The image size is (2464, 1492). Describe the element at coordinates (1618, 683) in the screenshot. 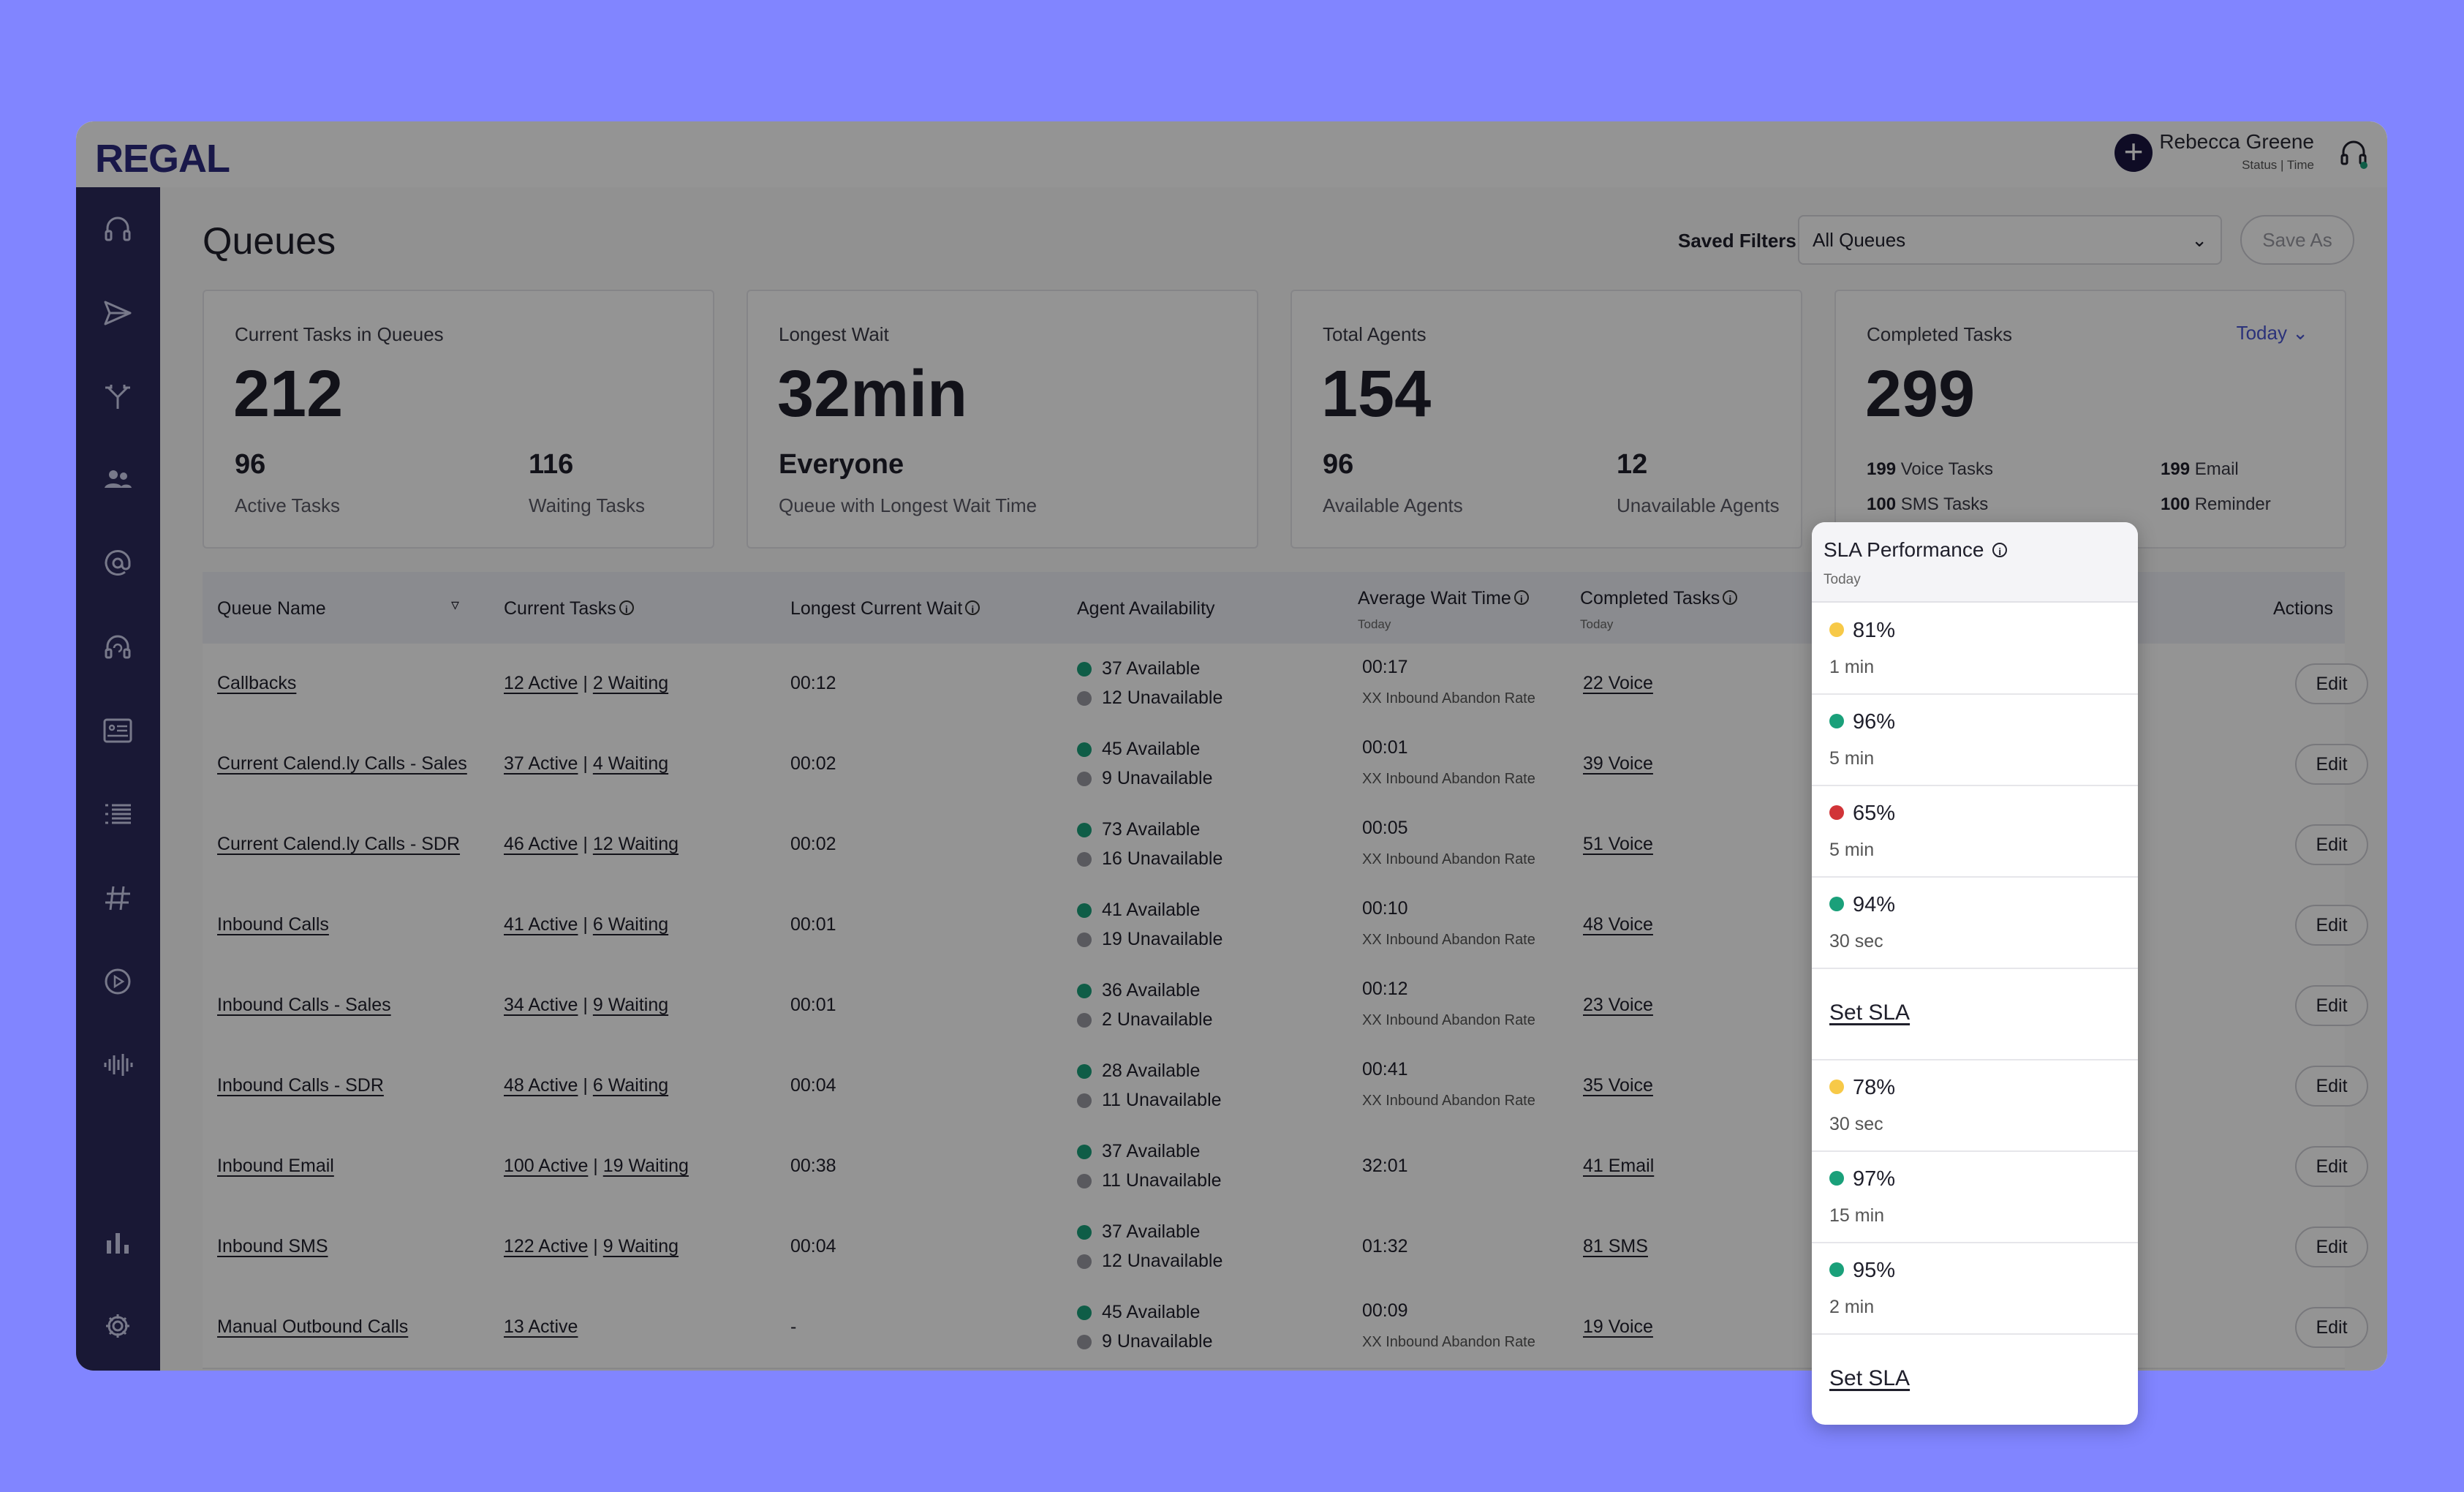

I see `completed-tasks-link: 22 Voice` at that location.